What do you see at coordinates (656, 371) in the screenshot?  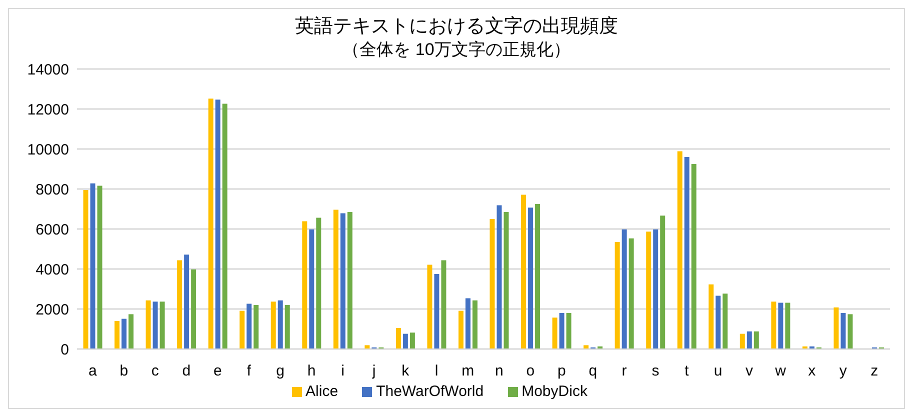 I see `x-tick-label: s` at bounding box center [656, 371].